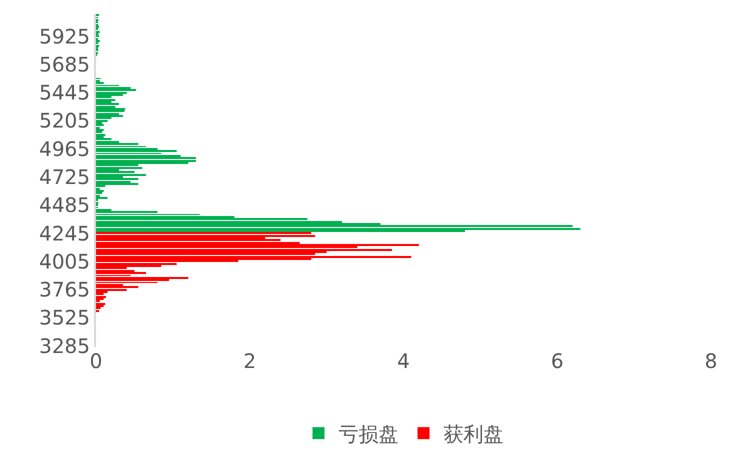 This screenshot has width=732, height=465. Describe the element at coordinates (368, 434) in the screenshot. I see `legend-label: 亏损盘` at that location.